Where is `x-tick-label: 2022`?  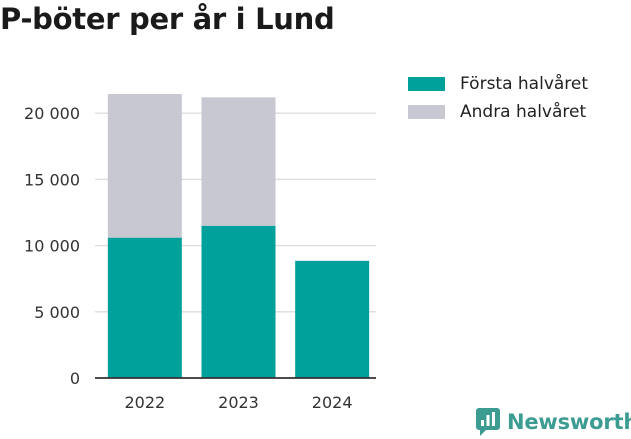
x-tick-label: 2022 is located at coordinates (144, 402).